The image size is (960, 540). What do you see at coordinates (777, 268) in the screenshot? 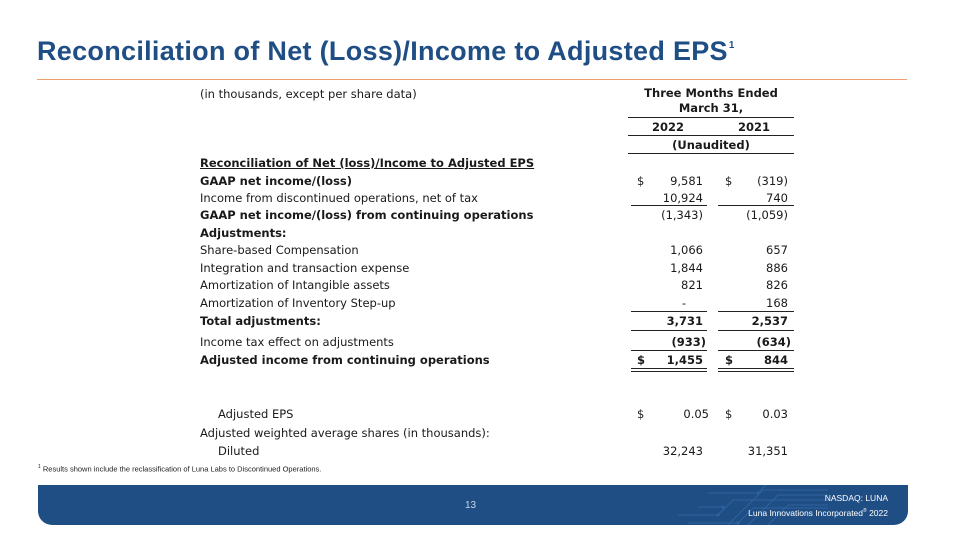
I see `value-2021: 886` at bounding box center [777, 268].